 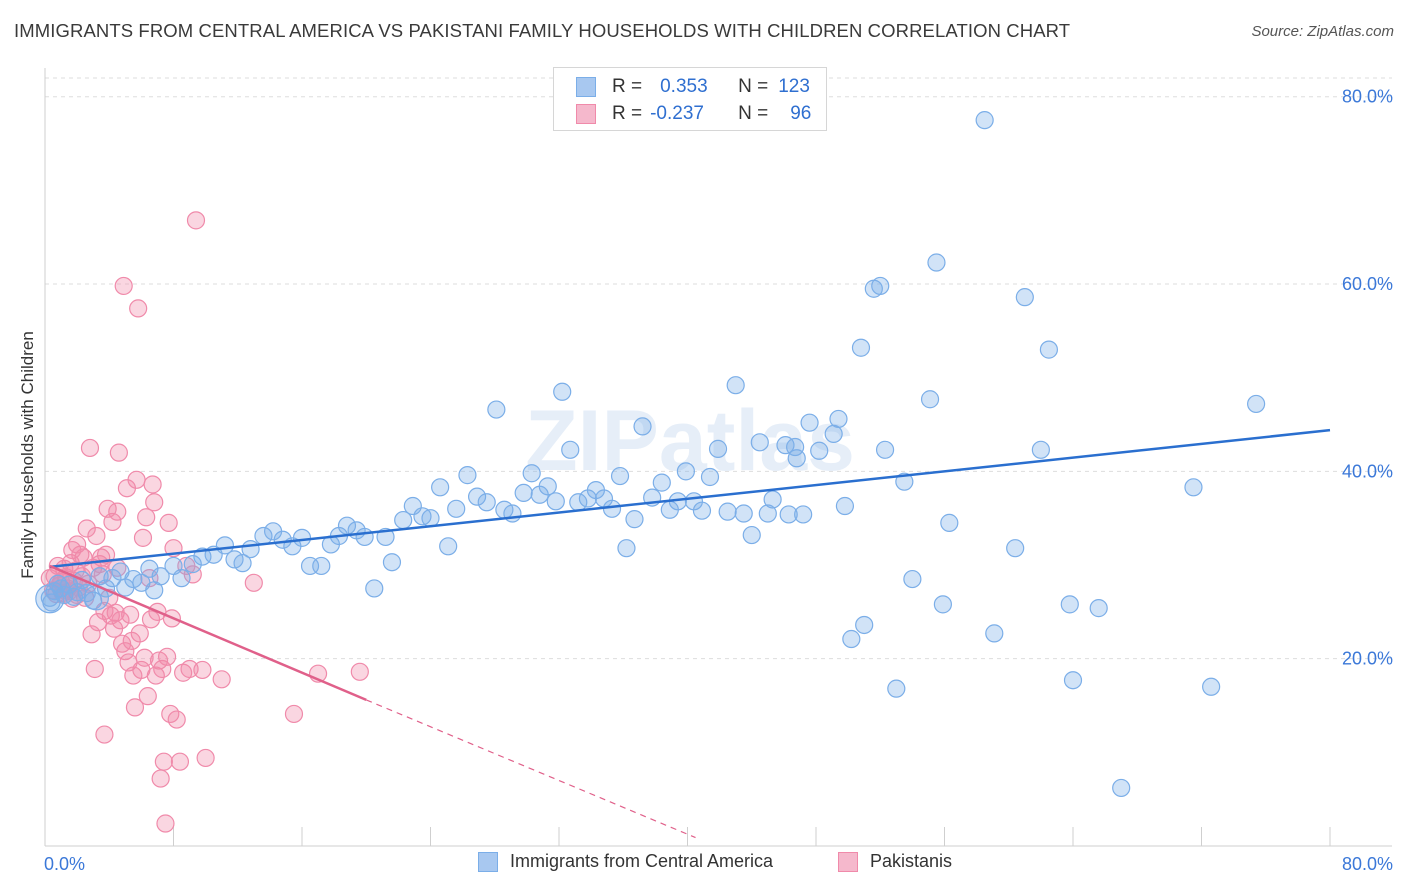 I want to click on x-tick-label: 0.0%, so click(x=64, y=864).